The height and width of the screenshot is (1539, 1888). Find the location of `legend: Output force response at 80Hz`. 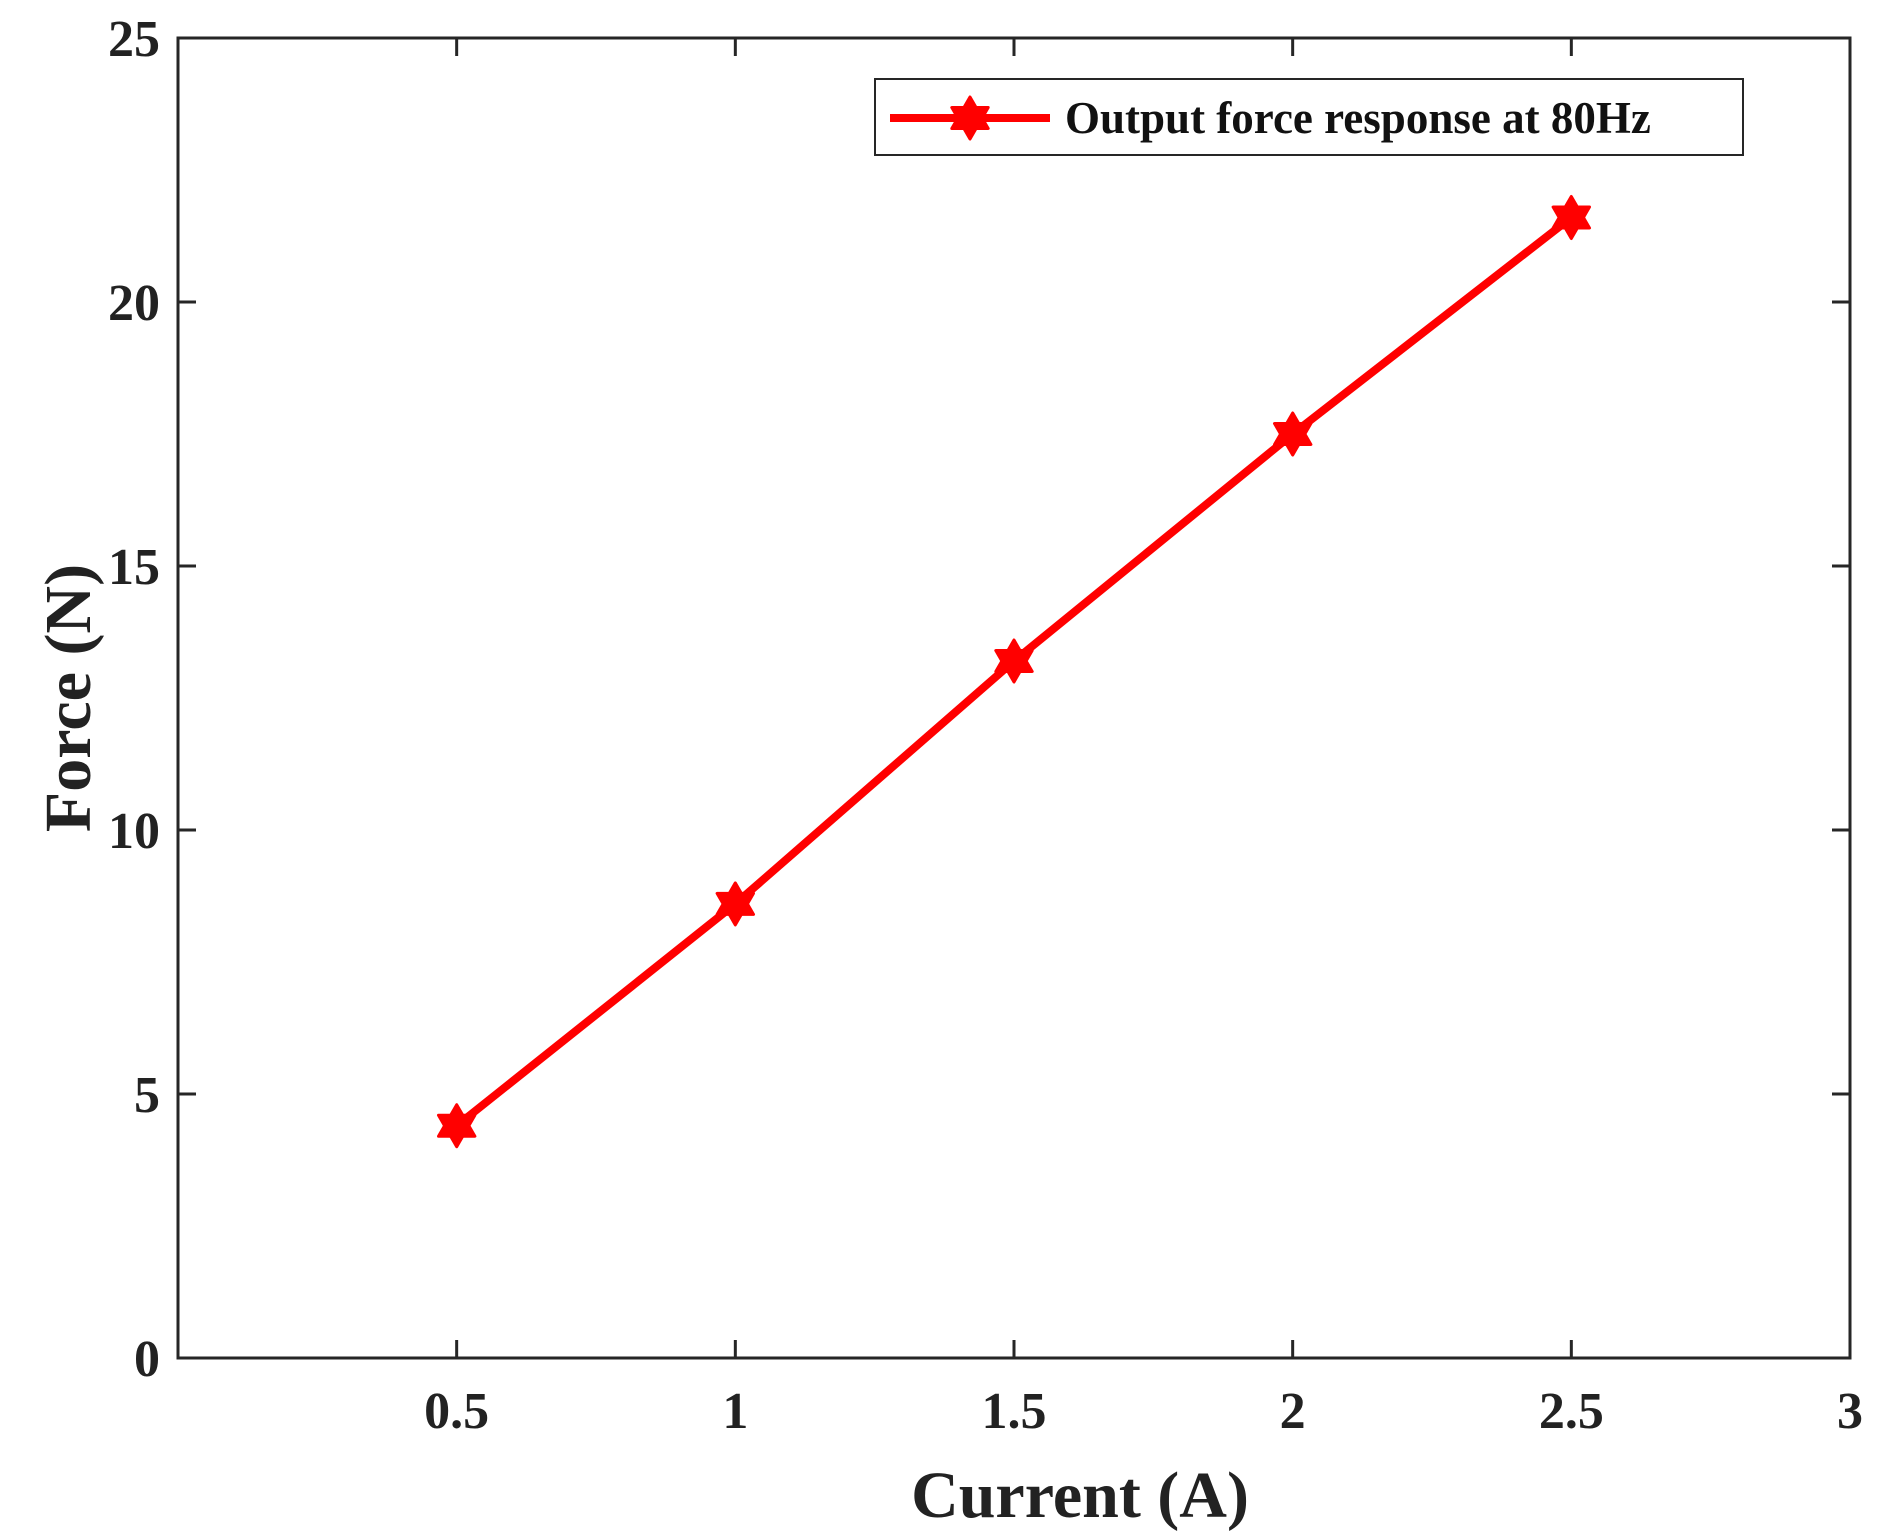

legend: Output force response at 80Hz is located at coordinates (1309, 117).